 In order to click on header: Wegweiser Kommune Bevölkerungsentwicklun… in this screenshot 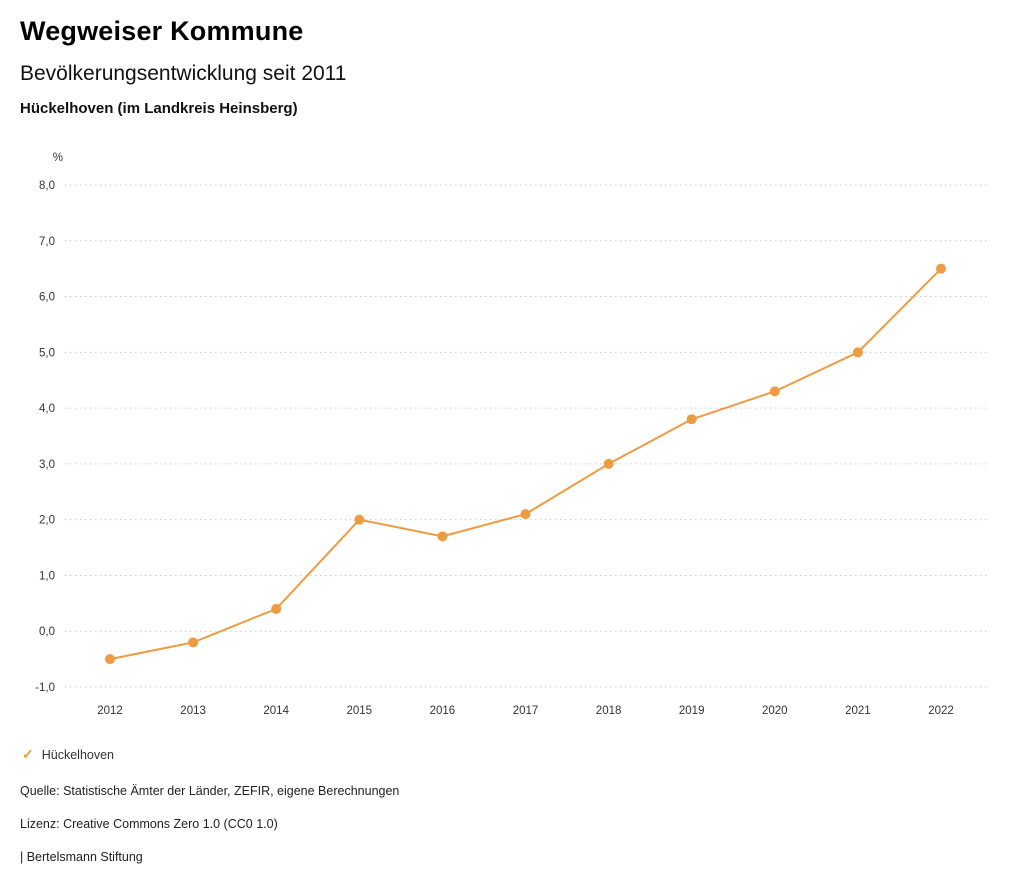, I will do `click(512, 58)`.